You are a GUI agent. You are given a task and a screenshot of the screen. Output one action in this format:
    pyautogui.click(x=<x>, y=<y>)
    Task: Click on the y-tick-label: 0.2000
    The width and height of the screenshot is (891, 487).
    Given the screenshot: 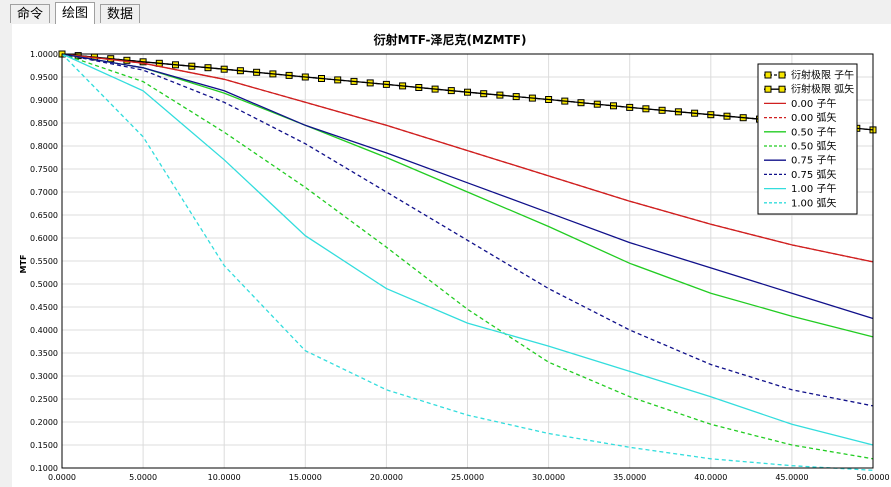 What is the action you would take?
    pyautogui.click(x=44, y=422)
    